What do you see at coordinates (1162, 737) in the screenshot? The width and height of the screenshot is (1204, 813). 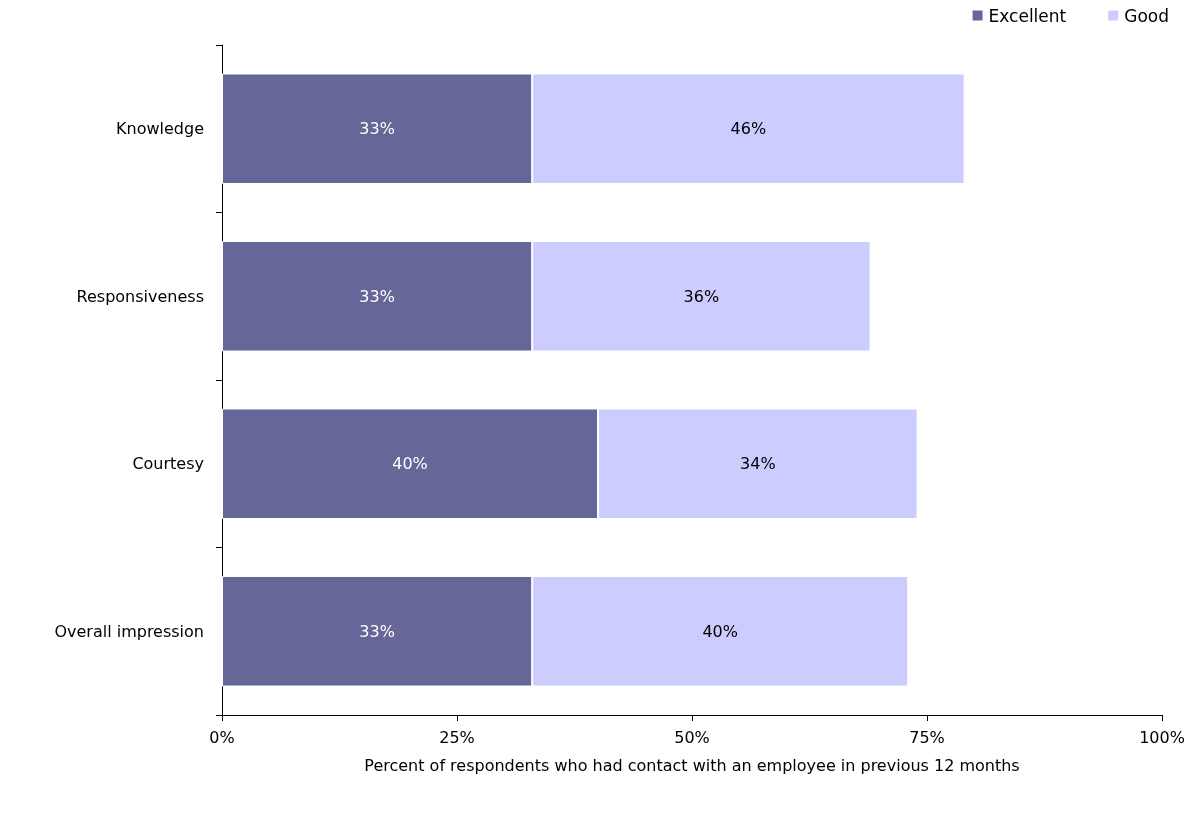 I see `x-tick-label: 100%` at bounding box center [1162, 737].